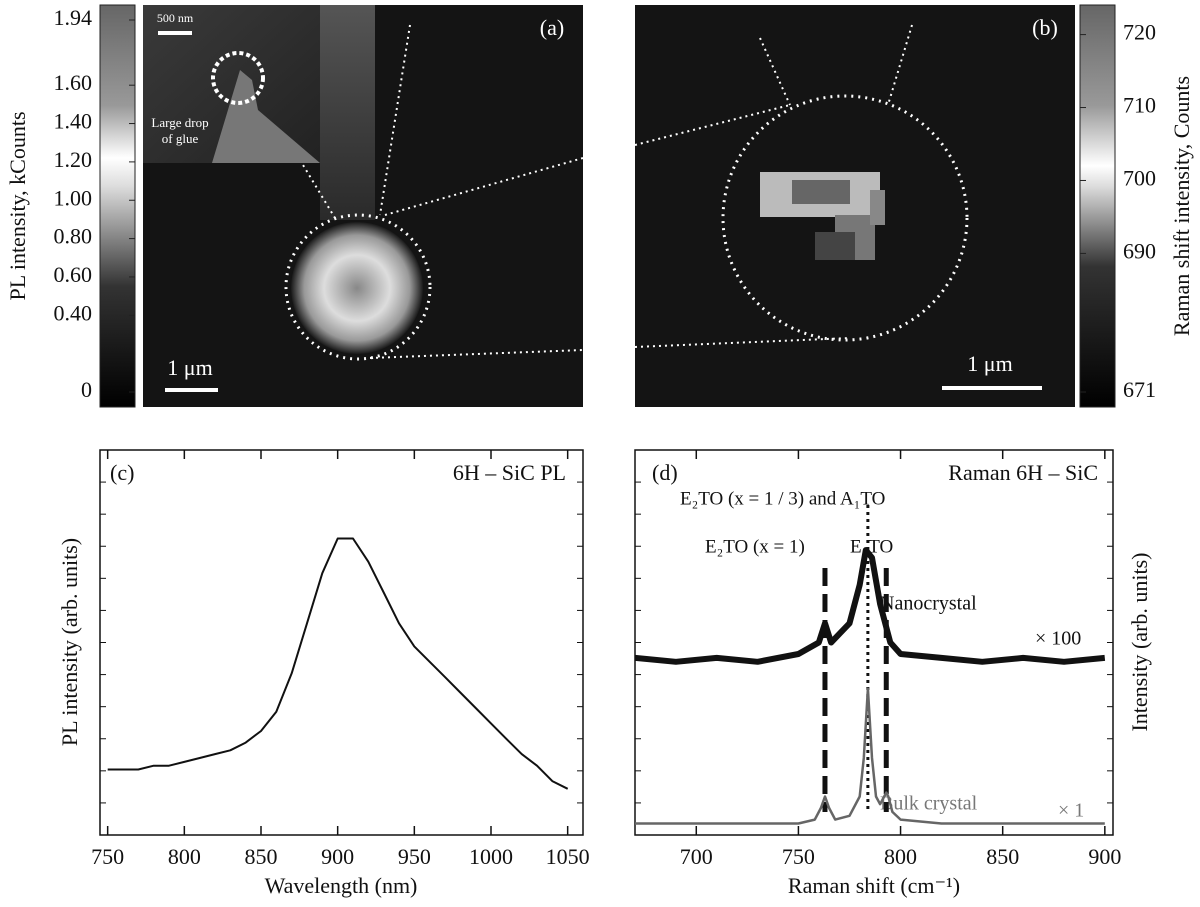 The width and height of the screenshot is (1200, 907). Describe the element at coordinates (73, 274) in the screenshot. I see `colorbar-tick-label: 0.60` at that location.